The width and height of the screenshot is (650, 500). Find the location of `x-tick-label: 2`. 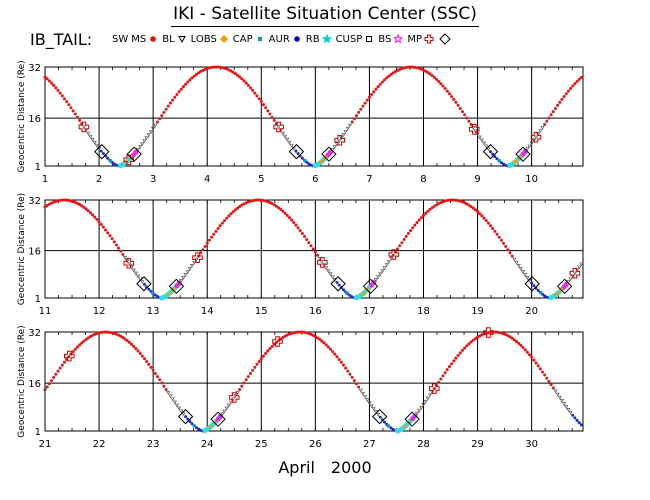

x-tick-label: 2 is located at coordinates (99, 179).